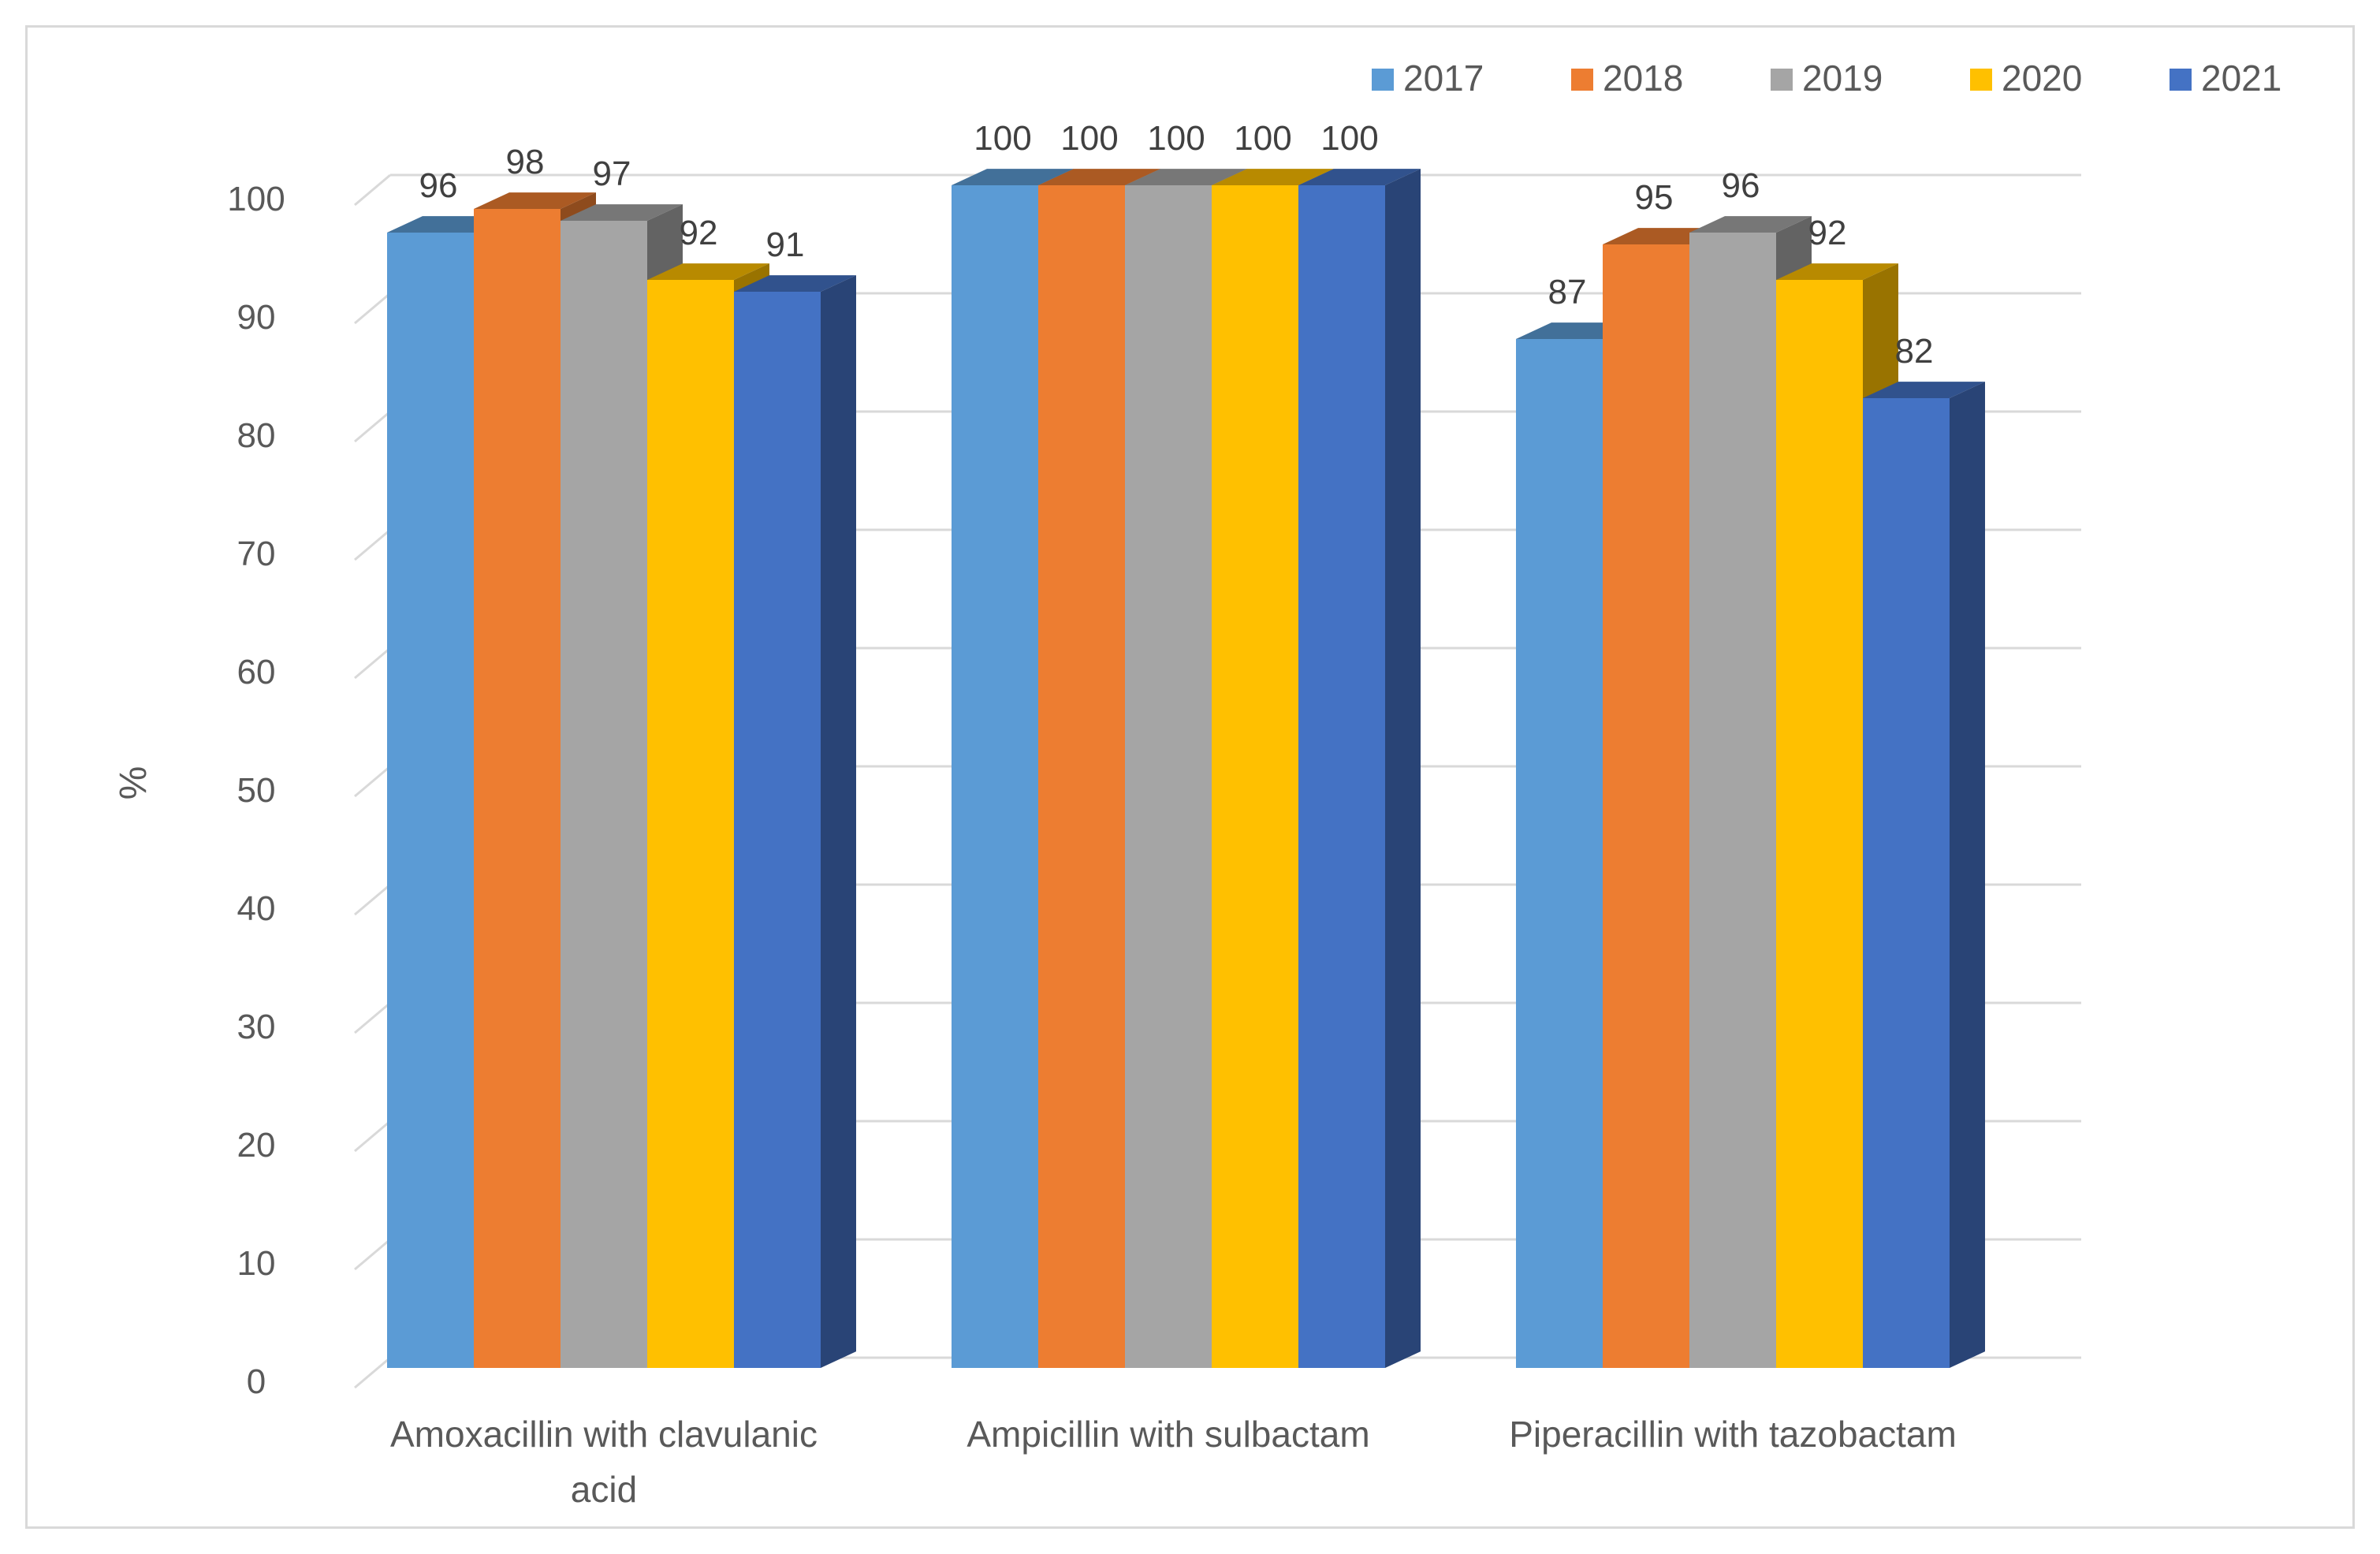 This screenshot has width=2380, height=1554. Describe the element at coordinates (1914, 351) in the screenshot. I see `data-label: 82` at that location.